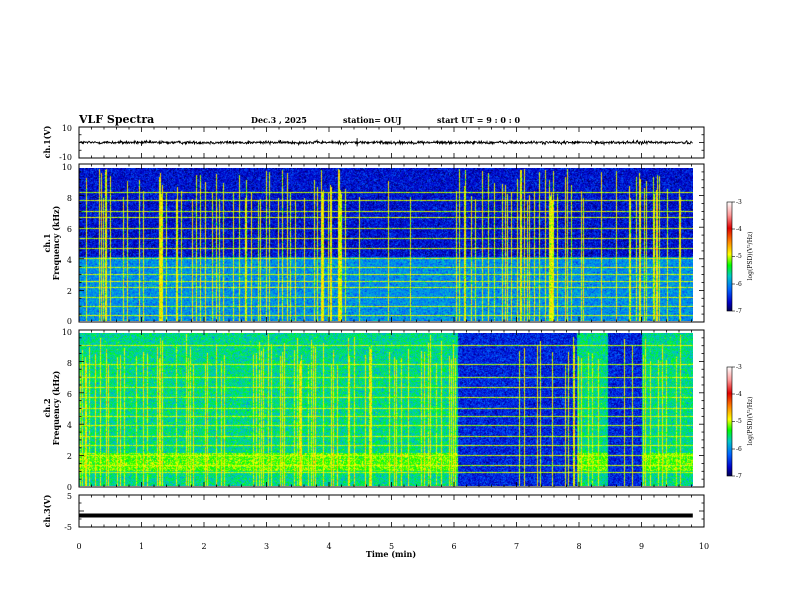  Describe the element at coordinates (67, 128) in the screenshot. I see `ch1-wave-ytick: 10` at that location.